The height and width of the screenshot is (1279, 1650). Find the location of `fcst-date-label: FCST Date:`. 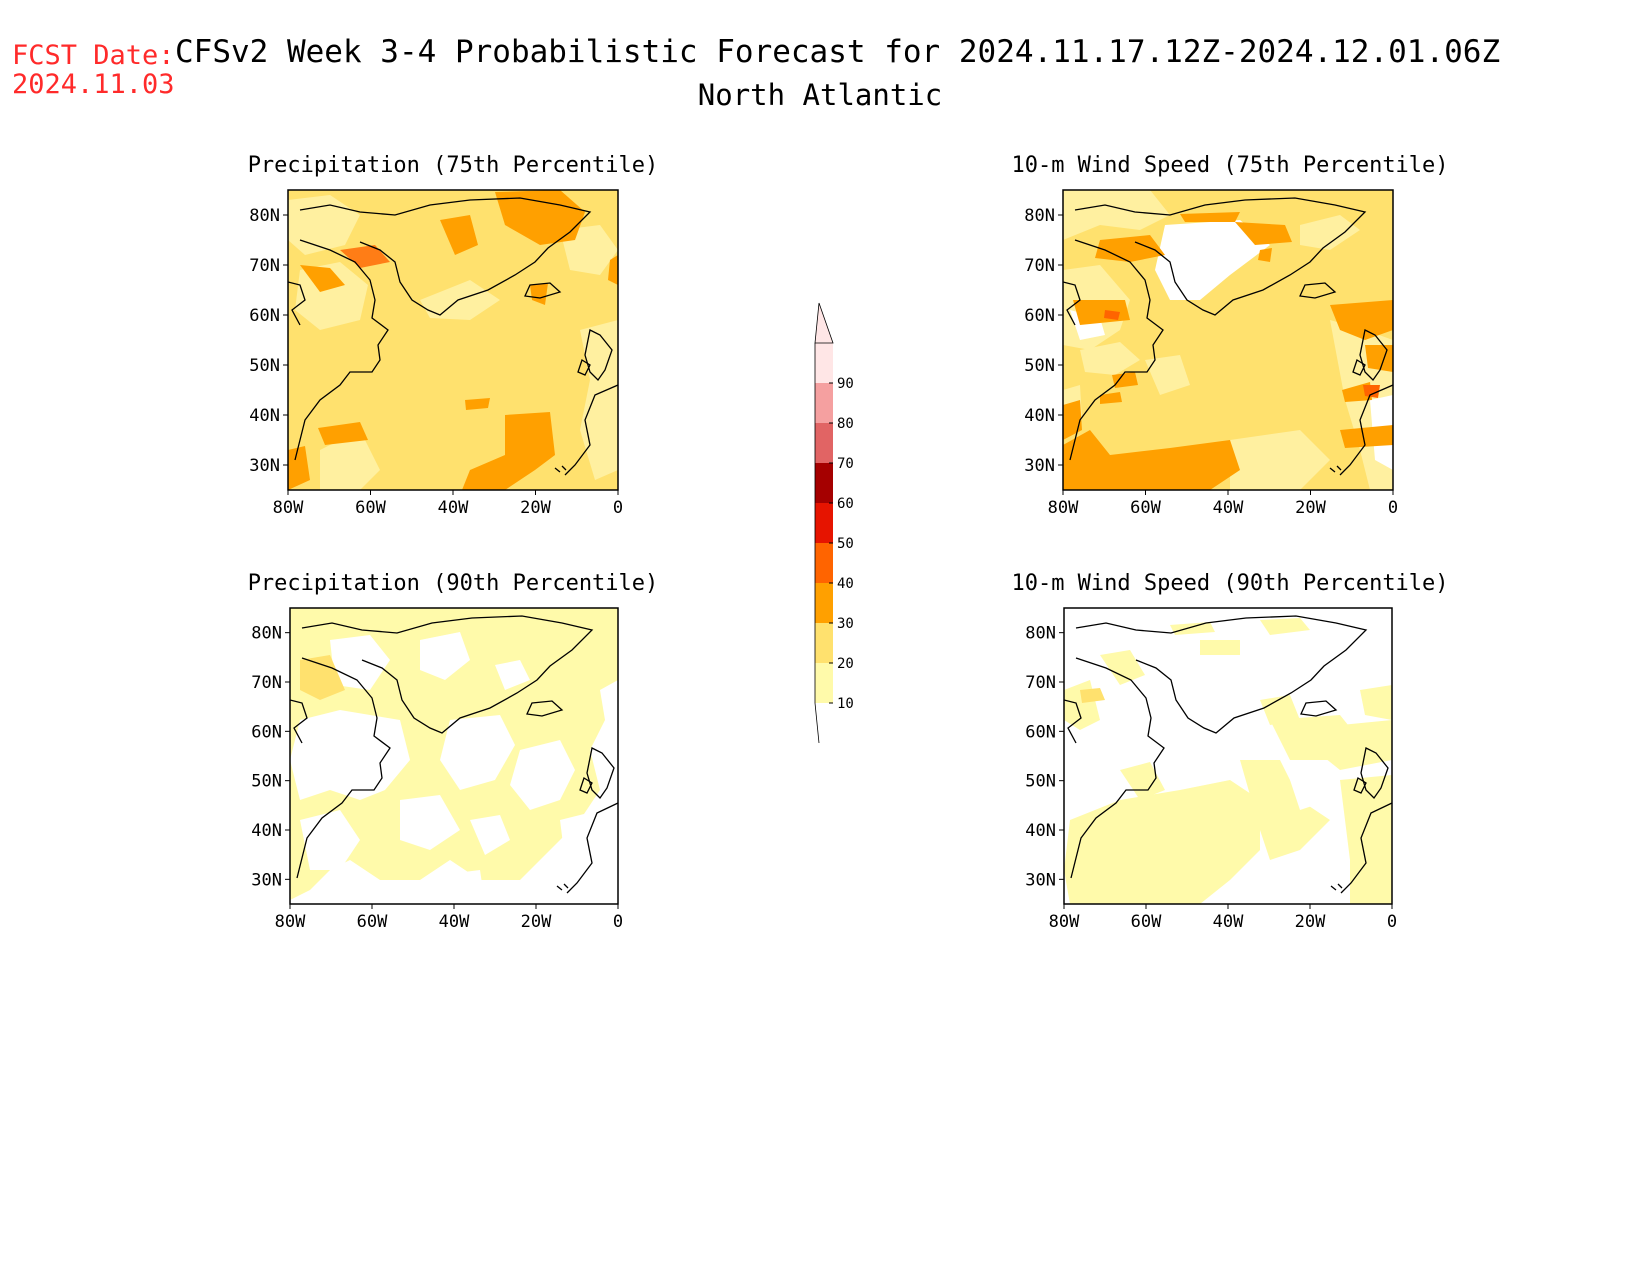

fcst-date-label: FCST Date: is located at coordinates (93, 55).